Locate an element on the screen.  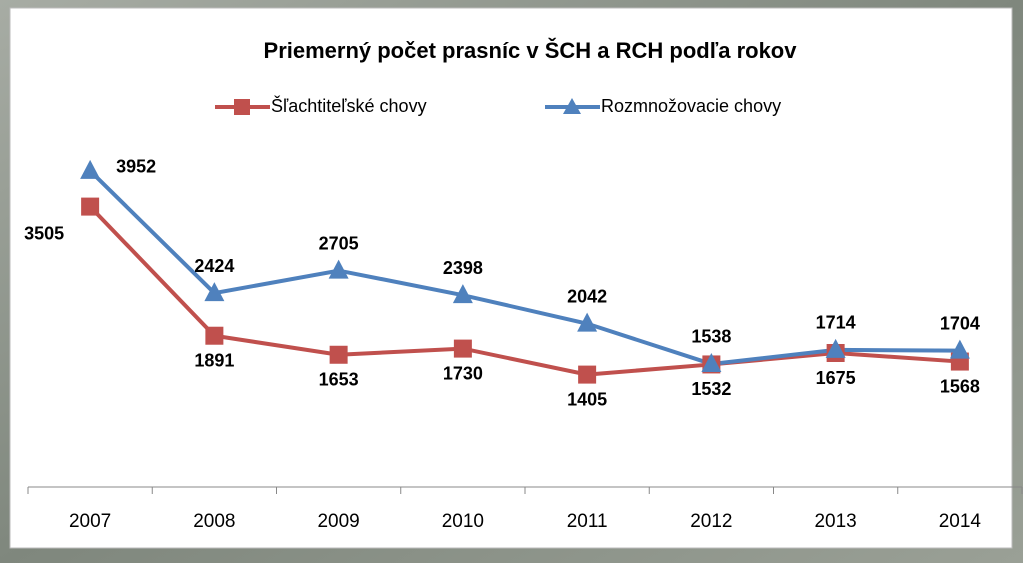
x-tick-label: 2009 is located at coordinates (338, 521).